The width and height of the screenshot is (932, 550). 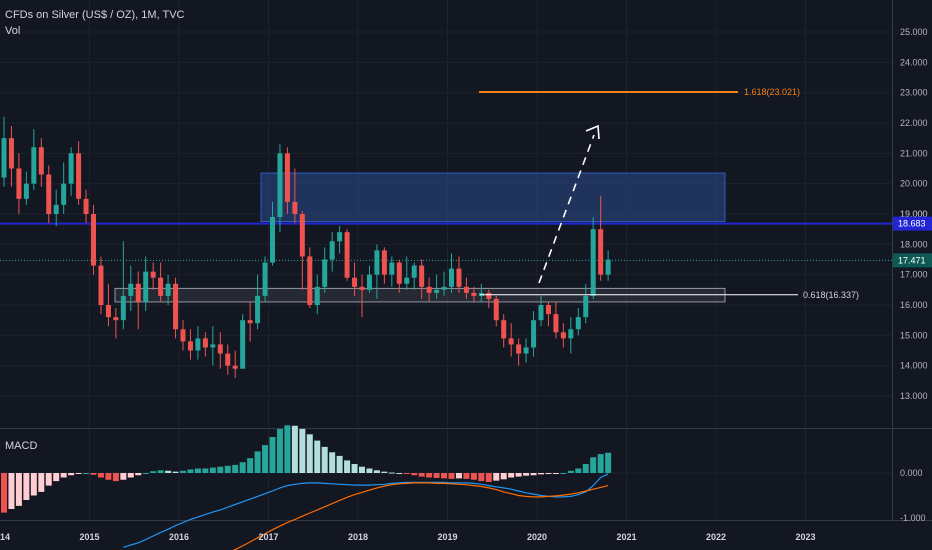 What do you see at coordinates (914, 153) in the screenshot?
I see `y-tick-label: 21.000` at bounding box center [914, 153].